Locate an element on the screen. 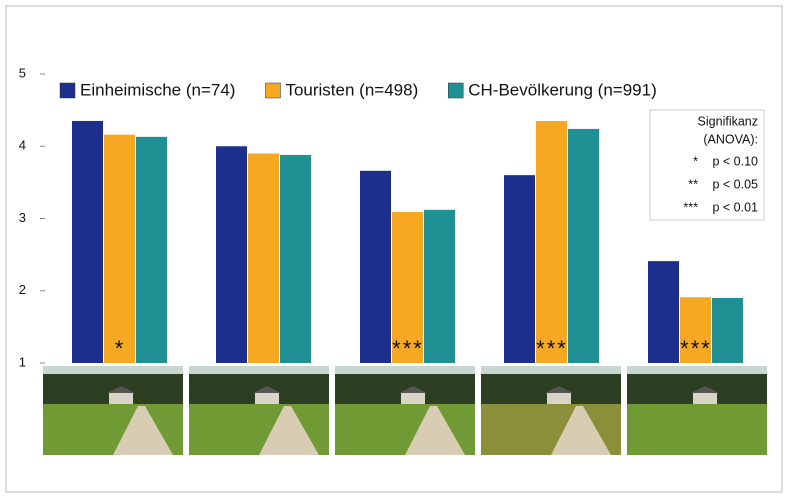  significance-box is located at coordinates (707, 165).